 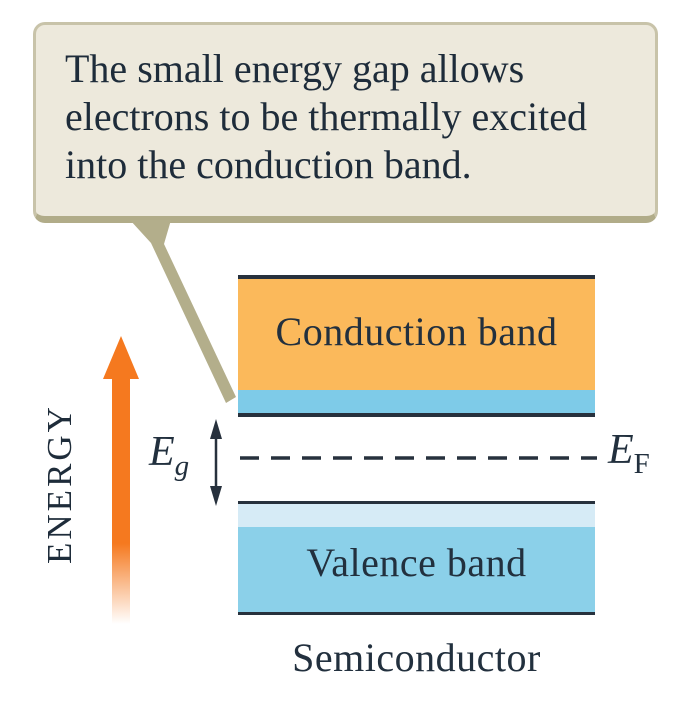 I want to click on conduction-band-label: Conduction band, so click(x=416, y=331).